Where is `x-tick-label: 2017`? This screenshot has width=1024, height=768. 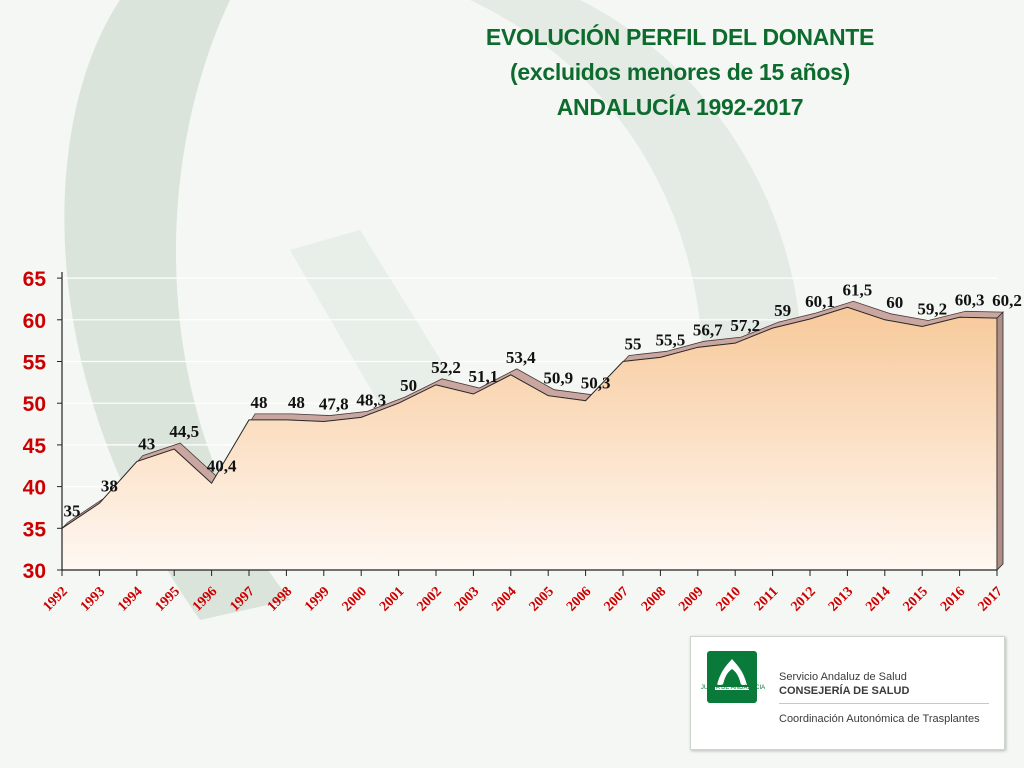
x-tick-label: 2017 is located at coordinates (990, 599).